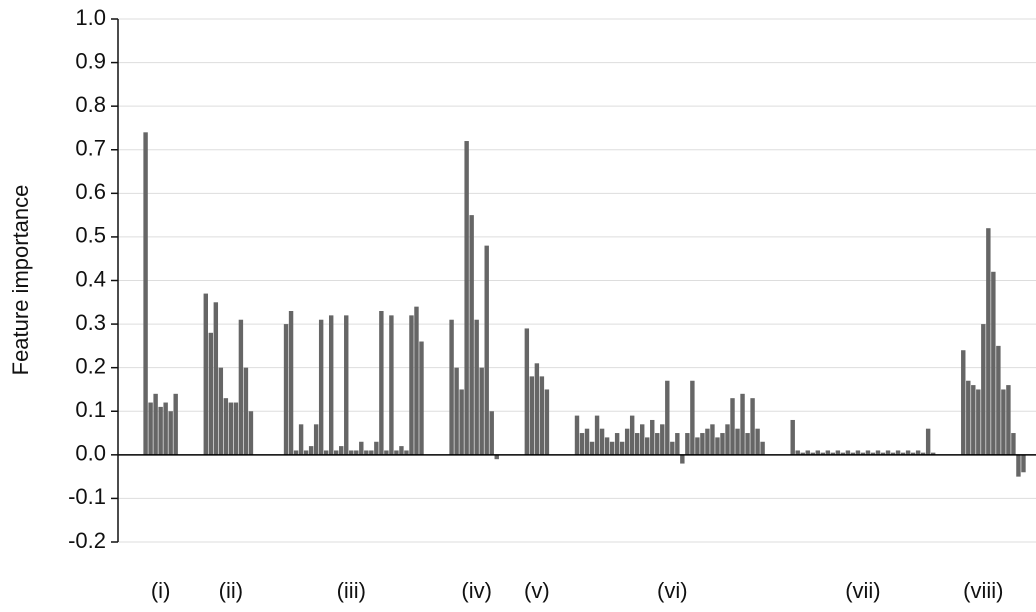 This screenshot has width=1036, height=612. Describe the element at coordinates (90, 365) in the screenshot. I see `y-tick-label: 0.2` at that location.